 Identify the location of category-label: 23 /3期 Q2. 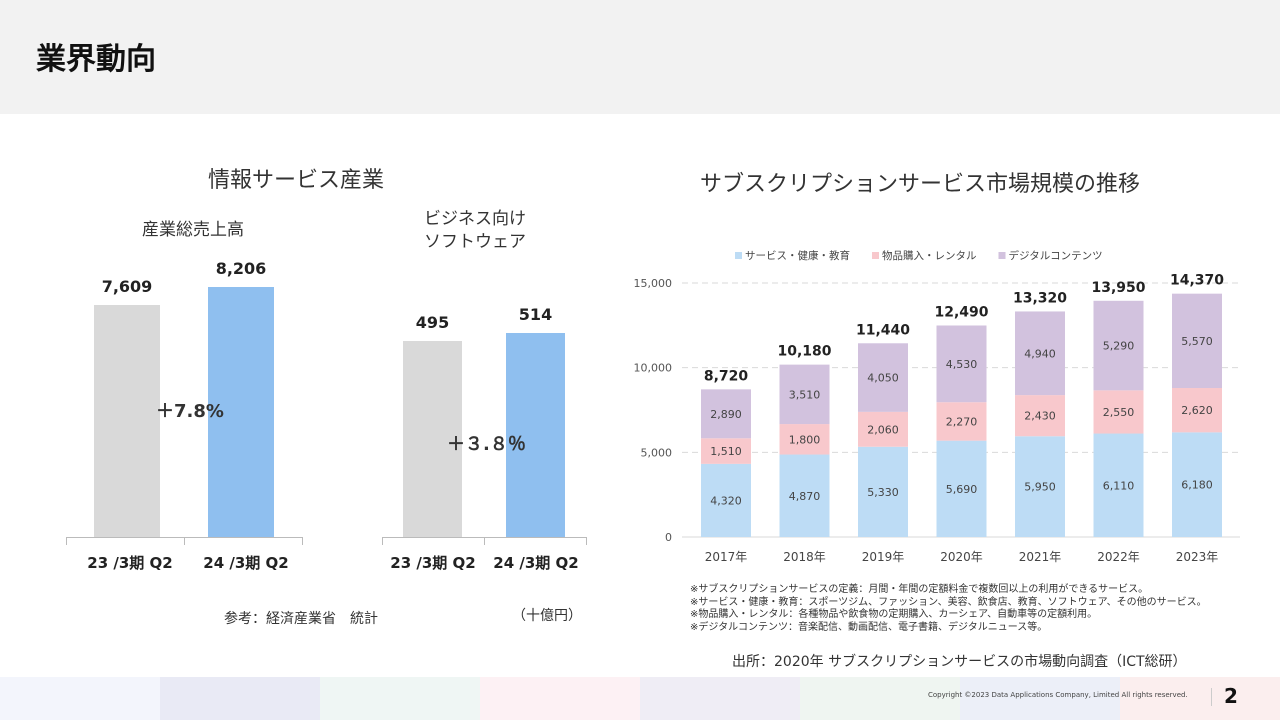
(130, 563).